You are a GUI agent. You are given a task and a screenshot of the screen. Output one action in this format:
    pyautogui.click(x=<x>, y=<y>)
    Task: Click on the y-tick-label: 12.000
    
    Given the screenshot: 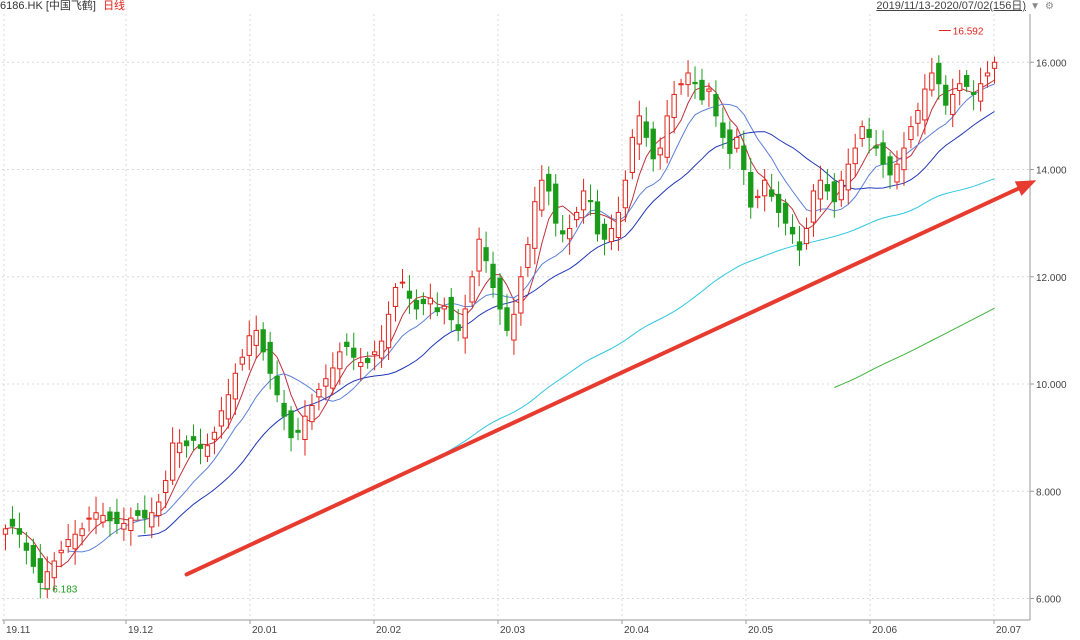 What is the action you would take?
    pyautogui.click(x=1051, y=278)
    